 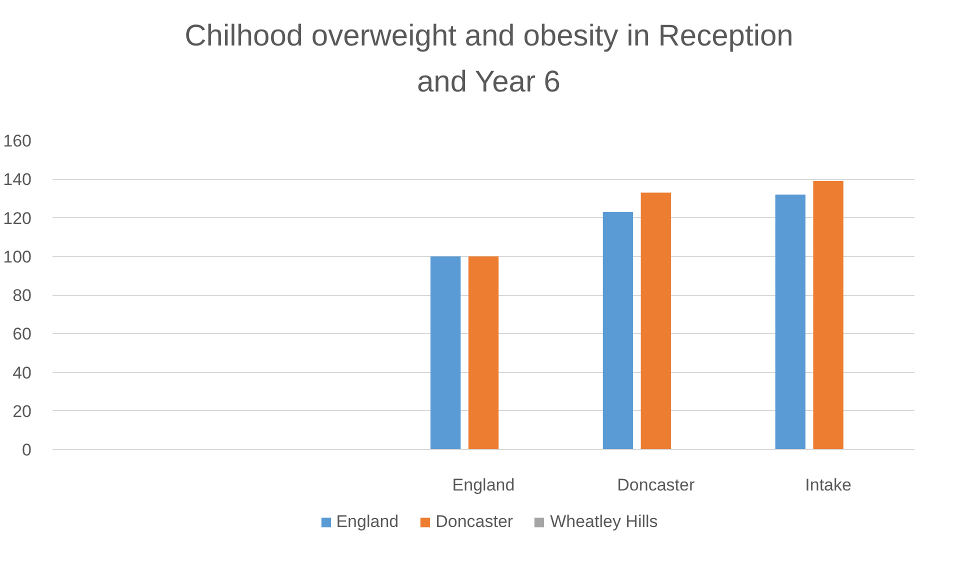 I want to click on y-tick-label: 40, so click(x=22, y=372).